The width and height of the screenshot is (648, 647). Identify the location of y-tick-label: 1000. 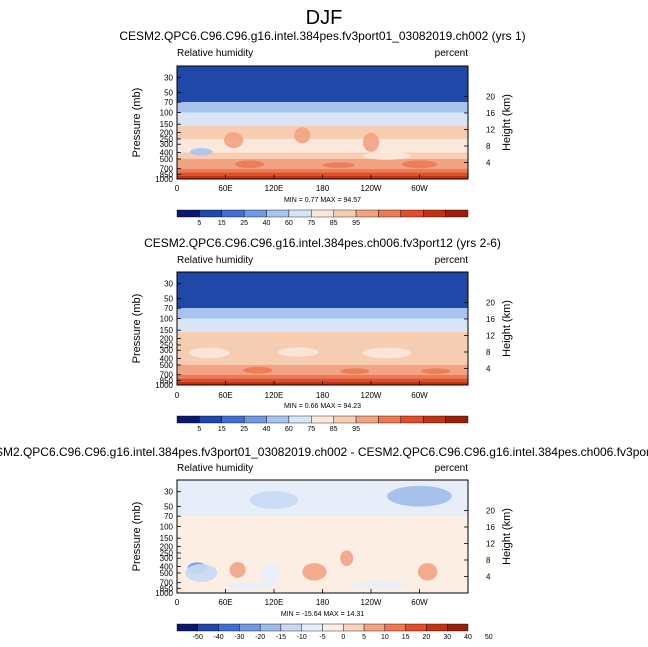
(164, 593).